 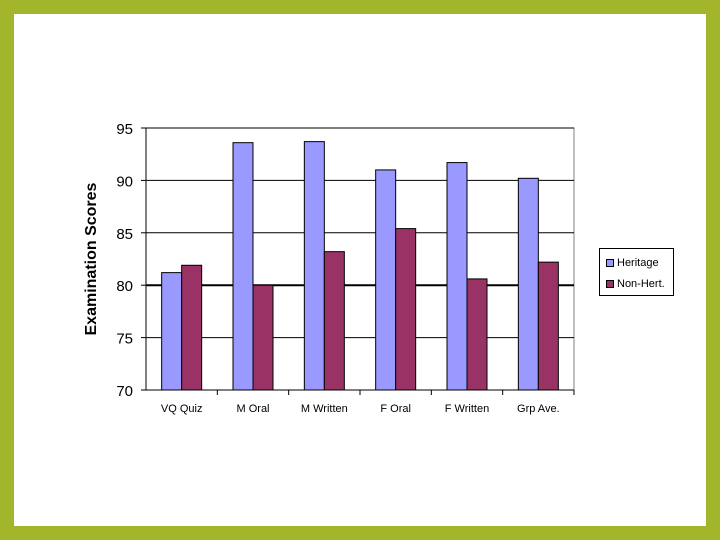 What do you see at coordinates (253, 409) in the screenshot?
I see `x-tick-label: M Oral` at bounding box center [253, 409].